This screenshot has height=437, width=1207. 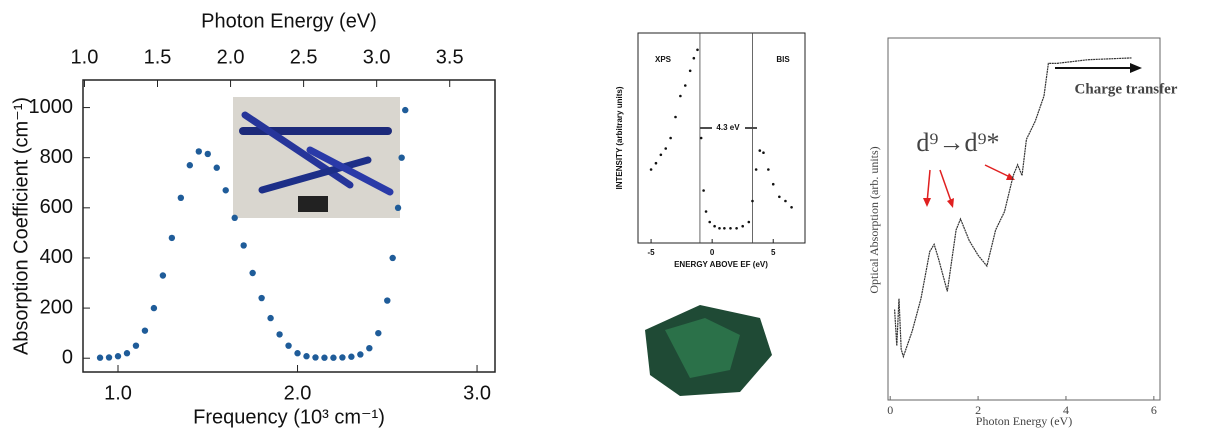 What do you see at coordinates (158, 57) in the screenshot?
I see `x2-tick-label: 1.5` at bounding box center [158, 57].